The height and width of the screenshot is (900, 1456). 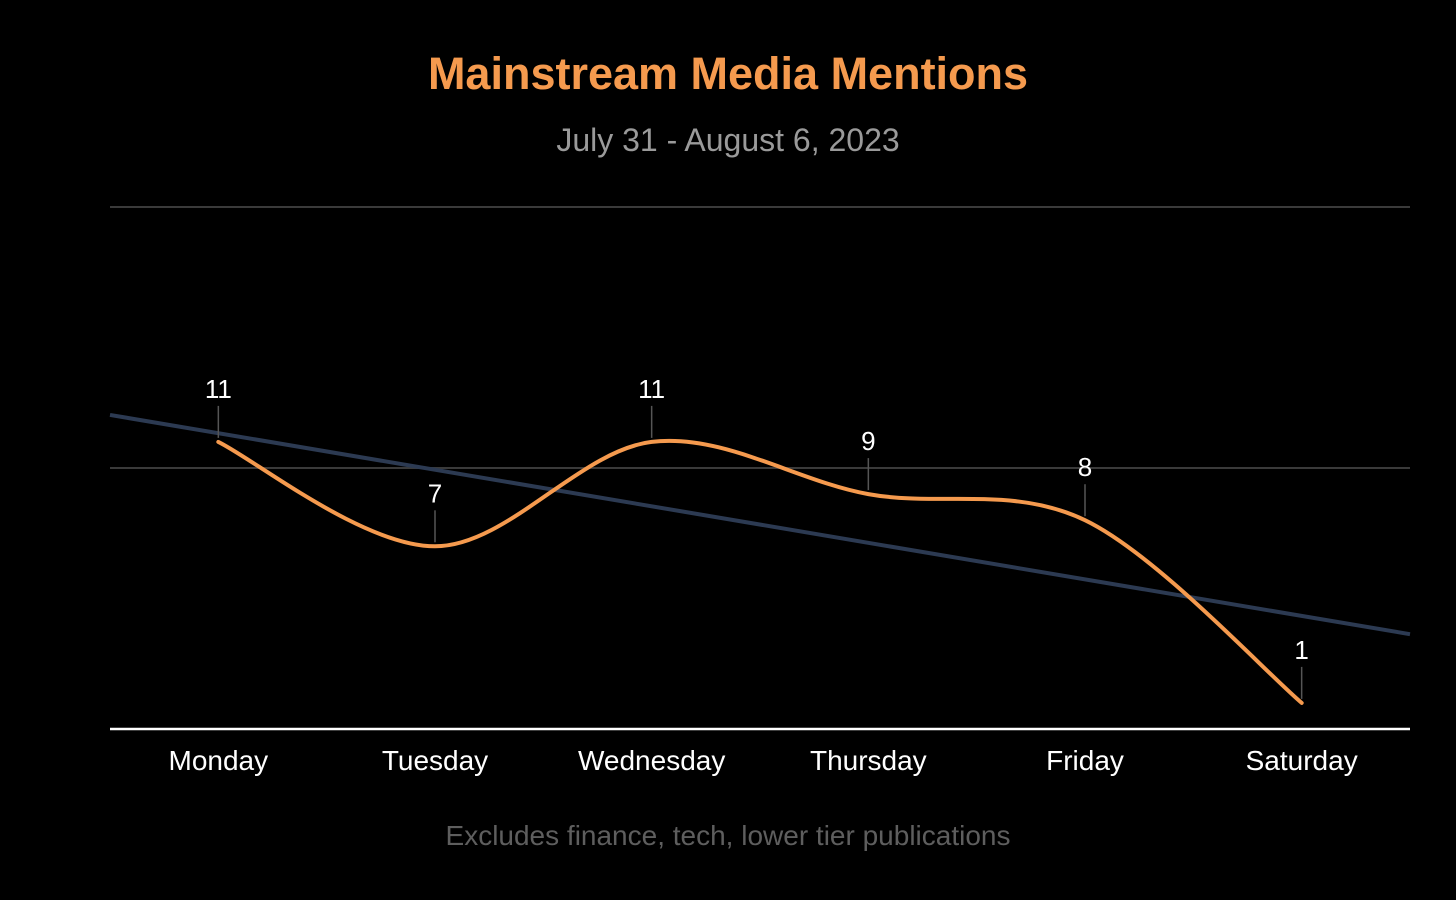 What do you see at coordinates (1085, 467) in the screenshot?
I see `data-label: 8` at bounding box center [1085, 467].